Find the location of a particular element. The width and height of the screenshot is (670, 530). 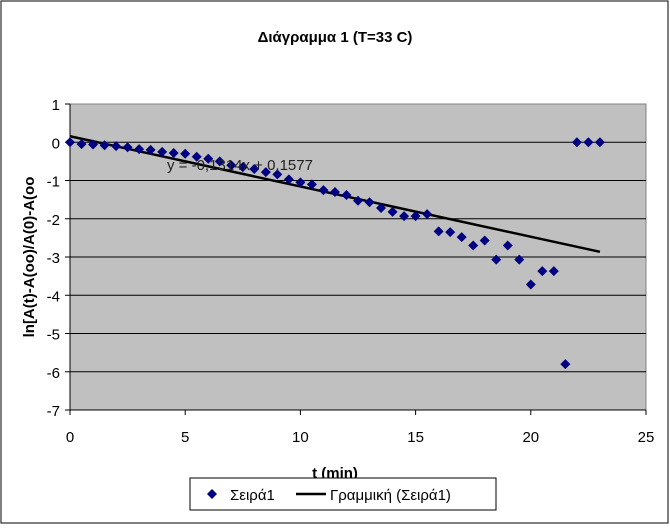

x-tick-label: 5 is located at coordinates (185, 437).